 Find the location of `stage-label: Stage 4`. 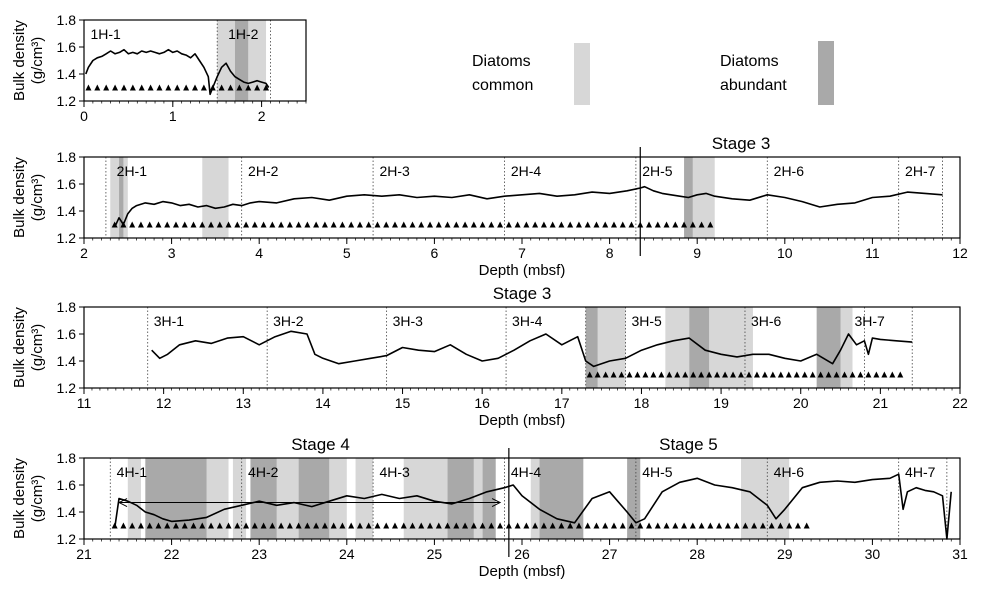

stage-label: Stage 4 is located at coordinates (320, 444).